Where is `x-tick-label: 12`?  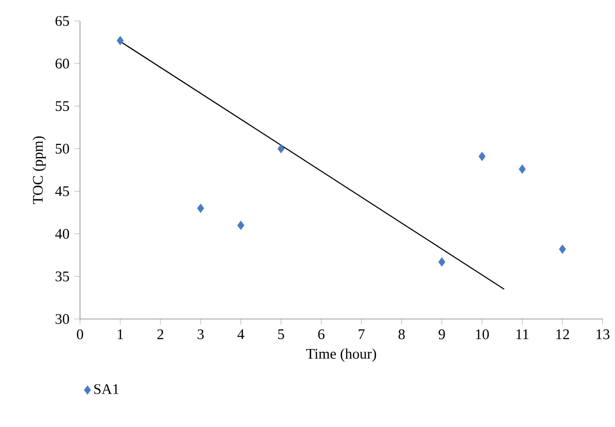 x-tick-label: 12 is located at coordinates (562, 334).